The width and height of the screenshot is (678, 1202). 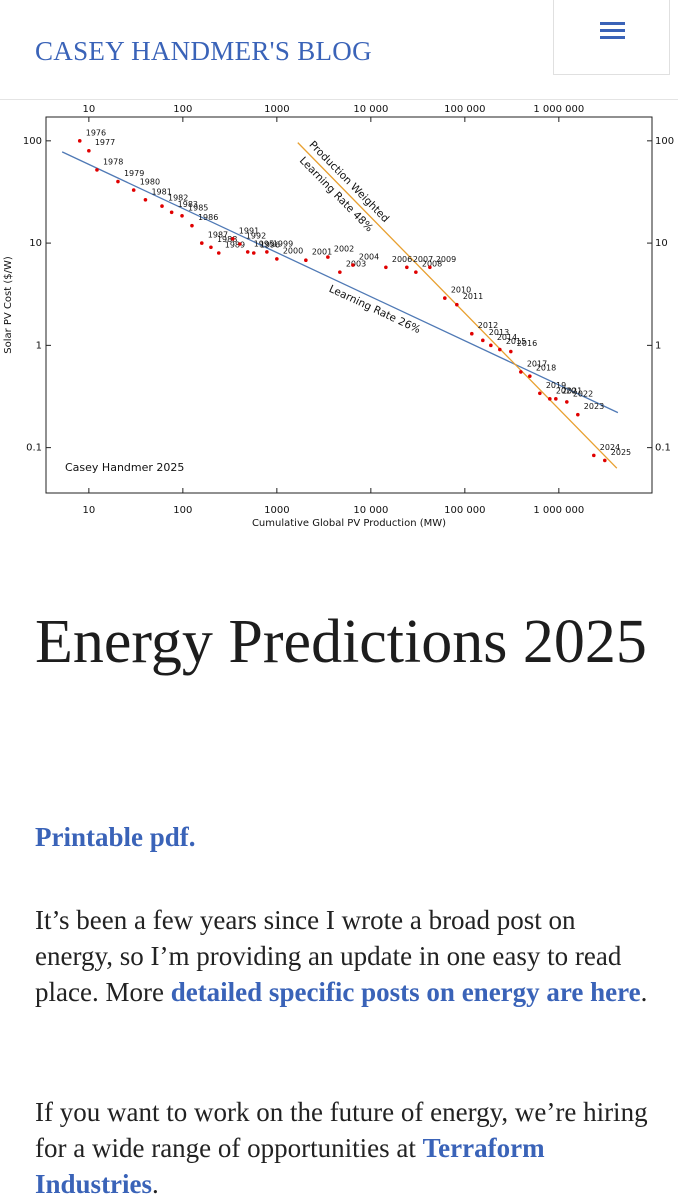 I want to click on x-tick-label-top: 1000, so click(x=276, y=109).